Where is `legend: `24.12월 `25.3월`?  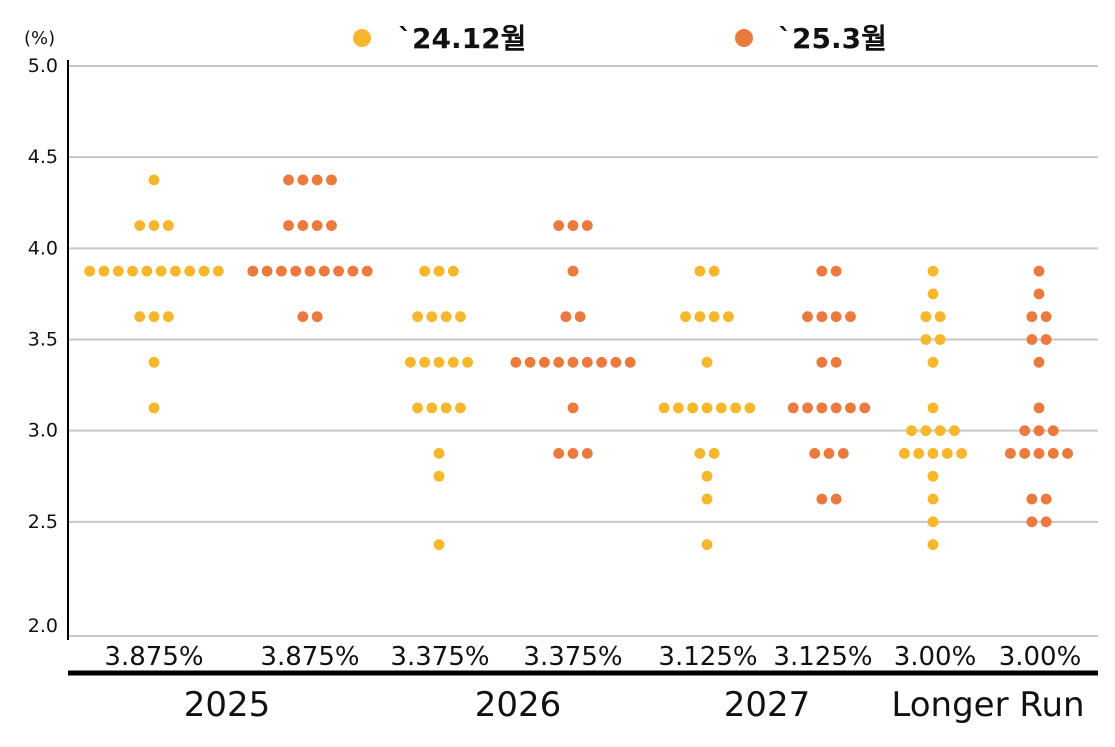 legend: `24.12월 `25.3월 is located at coordinates (620, 38).